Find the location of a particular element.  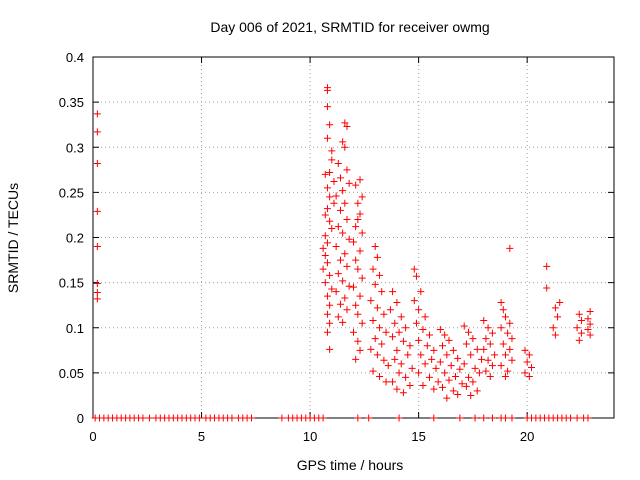

y-tick-label: 0.05 is located at coordinates (71, 373).